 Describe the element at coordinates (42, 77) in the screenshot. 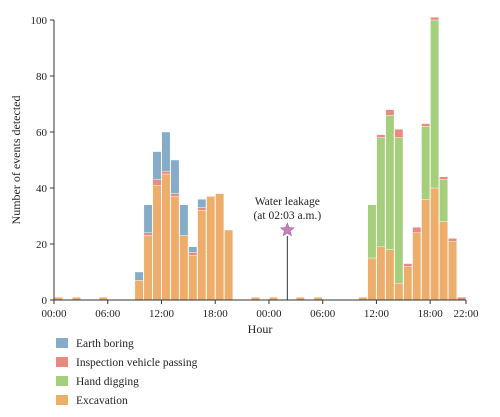

I see `y-tick-label: 80` at that location.